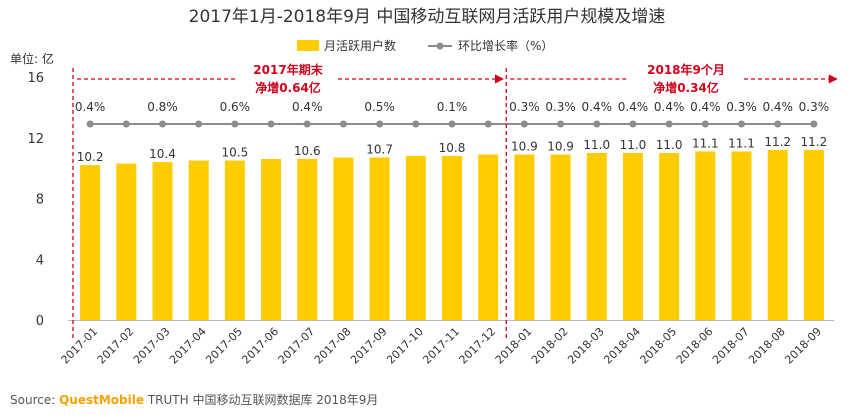 The width and height of the screenshot is (854, 418). What do you see at coordinates (260, 346) in the screenshot?
I see `x-tick-label: 2017-06` at bounding box center [260, 346].